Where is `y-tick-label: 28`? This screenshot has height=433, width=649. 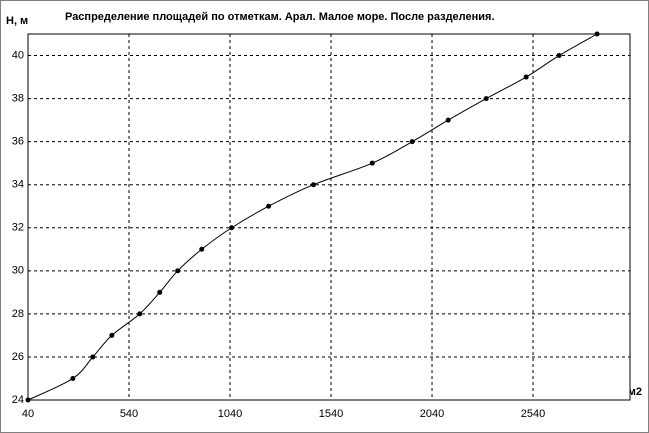
y-tick-label: 28 is located at coordinates (18, 314).